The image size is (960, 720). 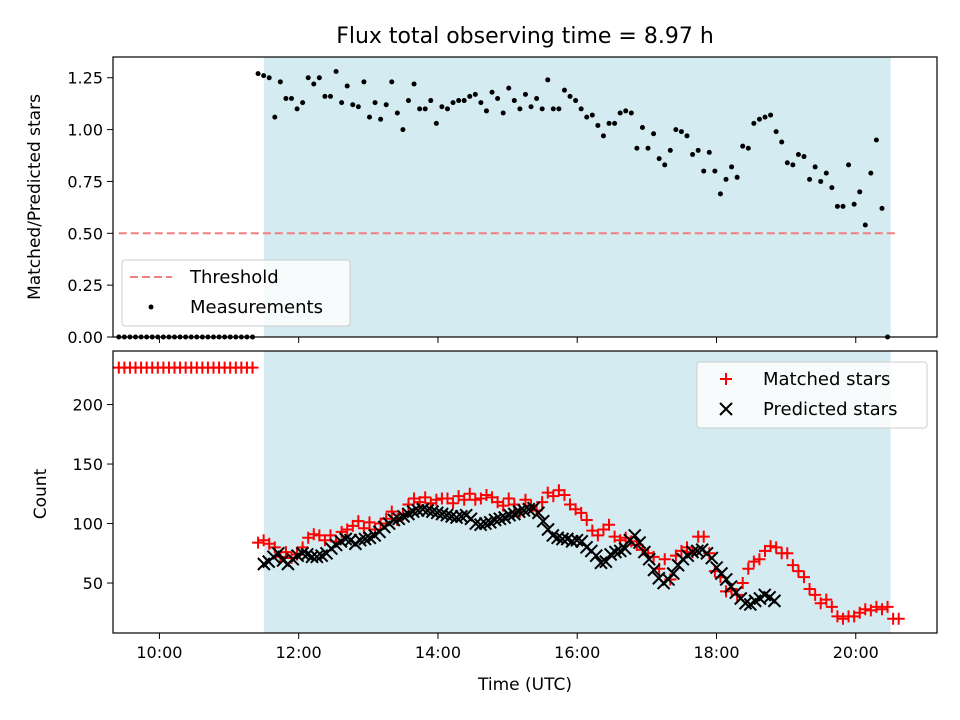 I want to click on x-tick-label: 12:00, so click(x=299, y=652).